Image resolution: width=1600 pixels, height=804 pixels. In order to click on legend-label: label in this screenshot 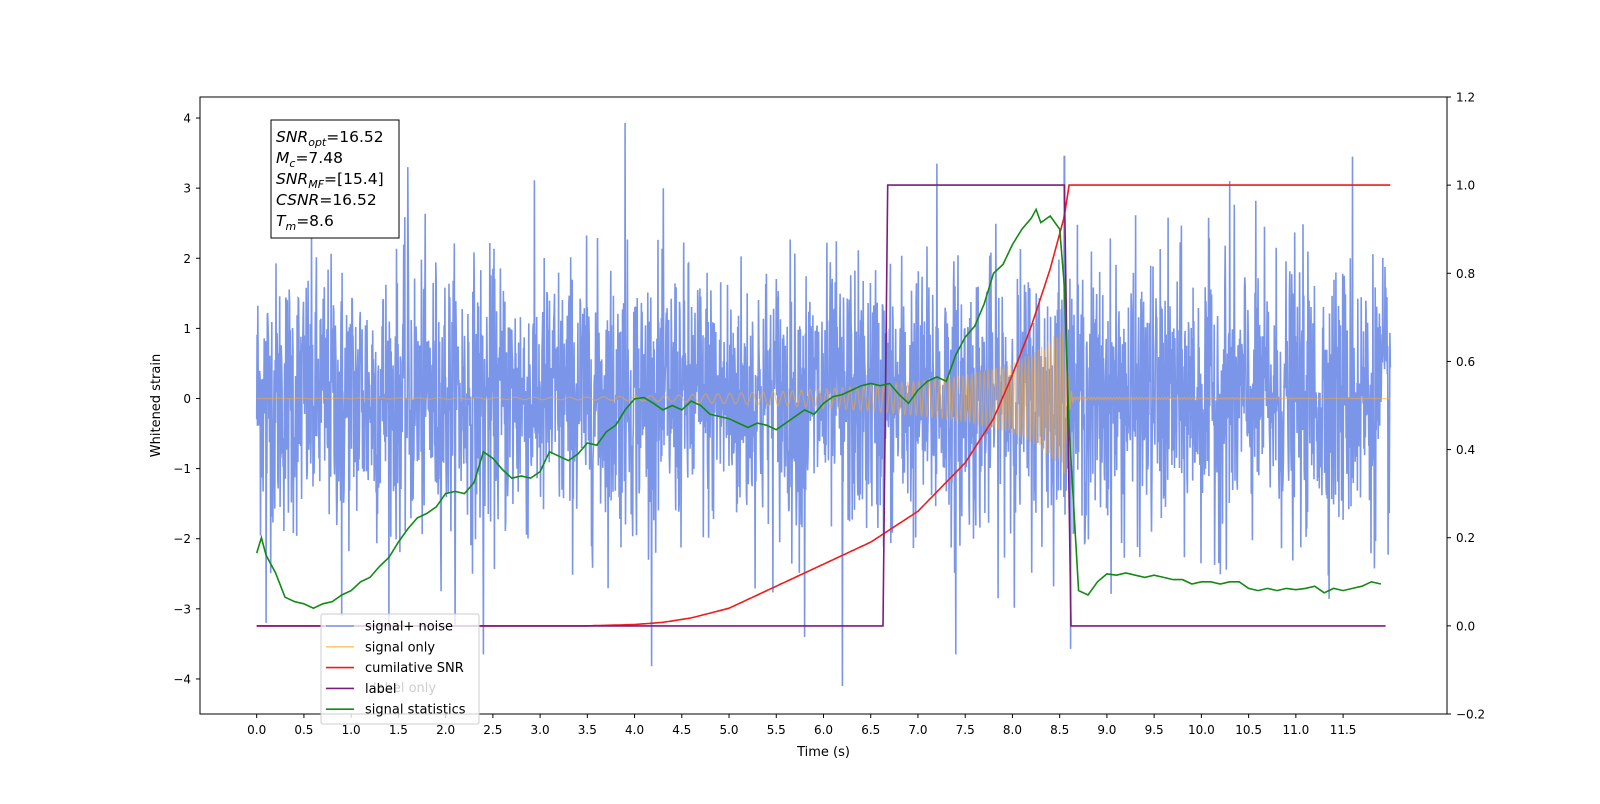, I will do `click(380, 689)`.